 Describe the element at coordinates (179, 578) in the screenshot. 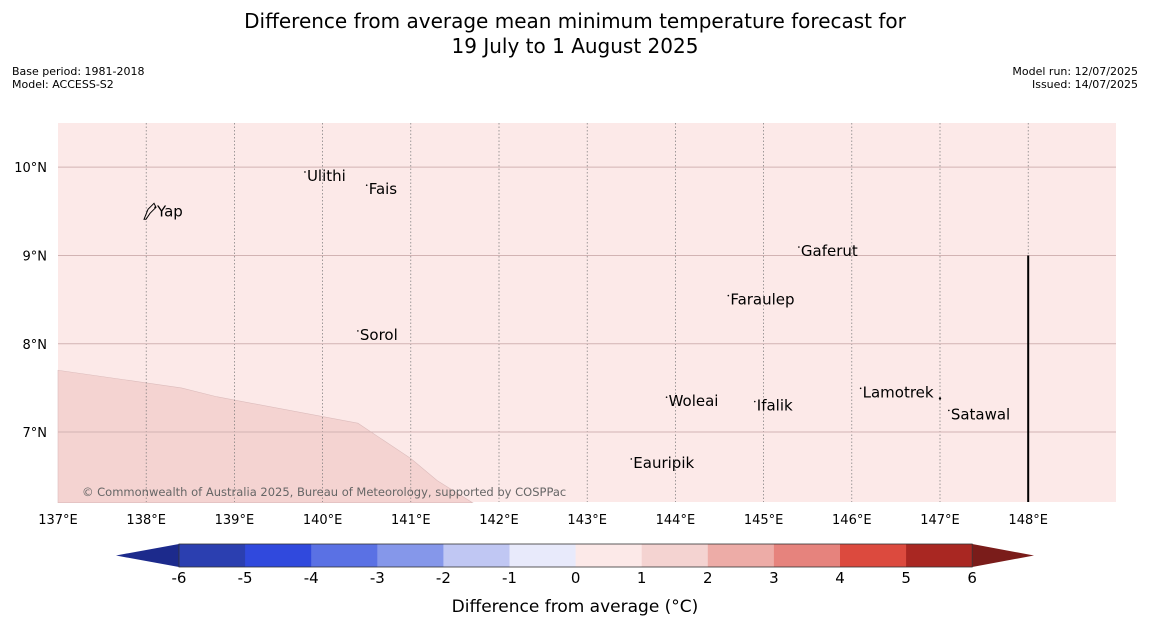

I see `colorbar-tick-label: -6` at that location.